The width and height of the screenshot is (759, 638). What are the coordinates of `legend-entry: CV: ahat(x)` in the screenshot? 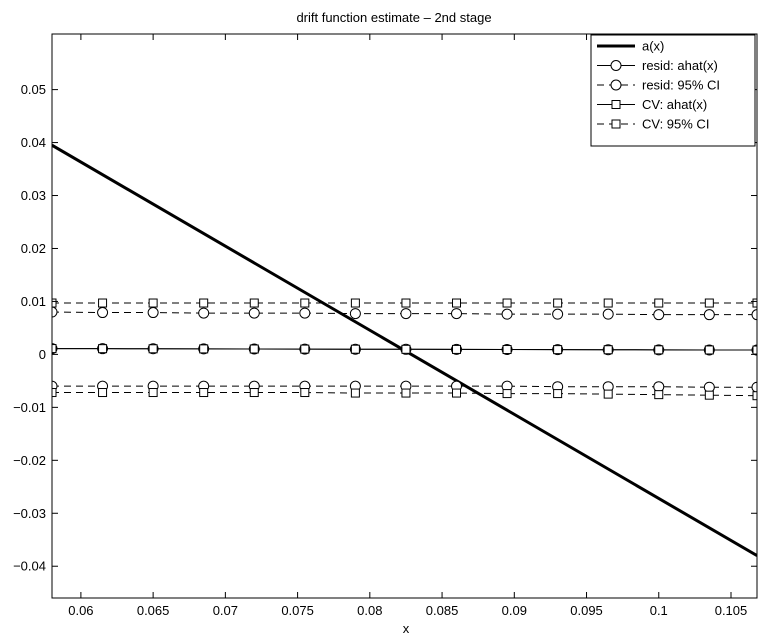 It's located at (652, 104).